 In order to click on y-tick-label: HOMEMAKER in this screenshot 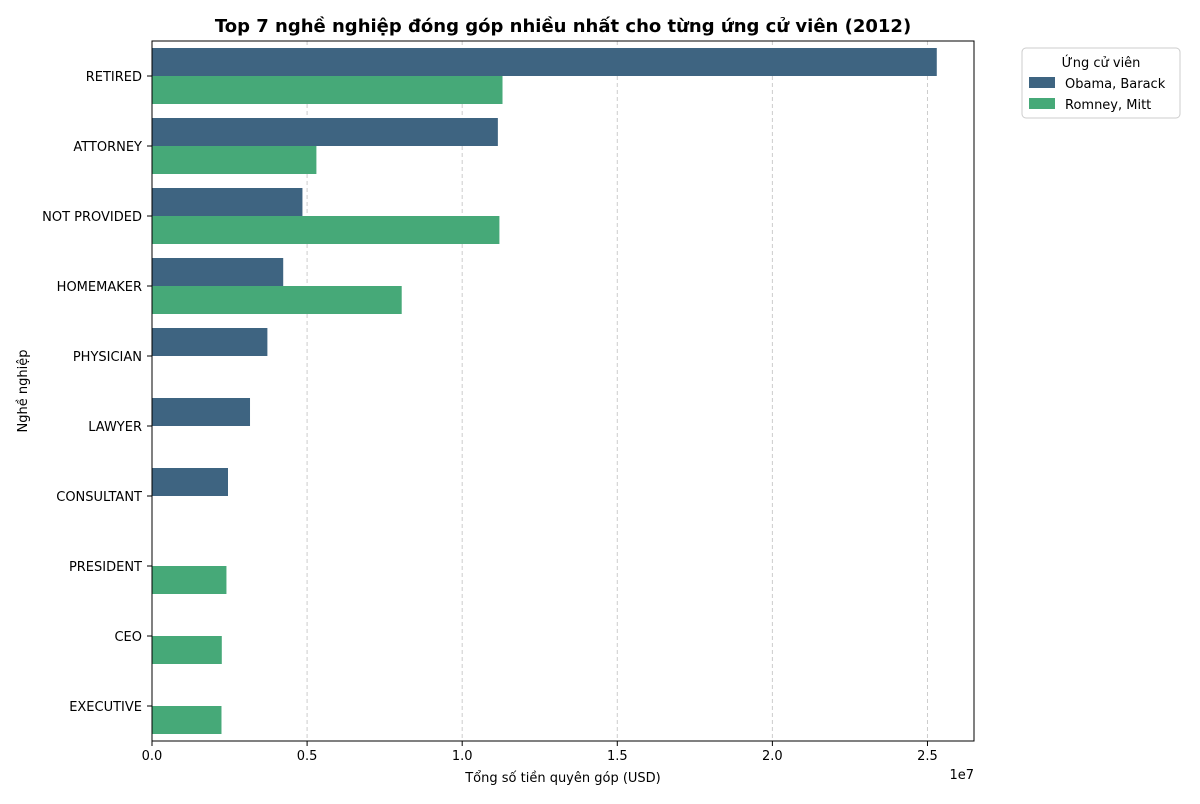, I will do `click(99, 287)`.